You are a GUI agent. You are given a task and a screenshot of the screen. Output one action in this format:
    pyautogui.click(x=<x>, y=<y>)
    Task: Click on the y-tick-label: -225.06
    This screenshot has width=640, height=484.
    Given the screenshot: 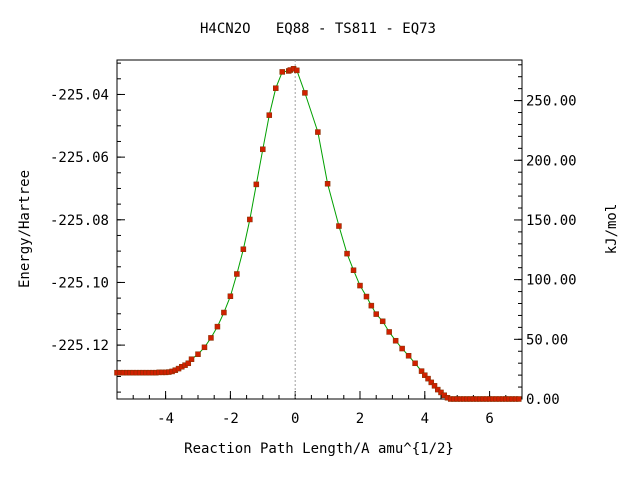 What is the action you would take?
    pyautogui.click(x=79, y=158)
    